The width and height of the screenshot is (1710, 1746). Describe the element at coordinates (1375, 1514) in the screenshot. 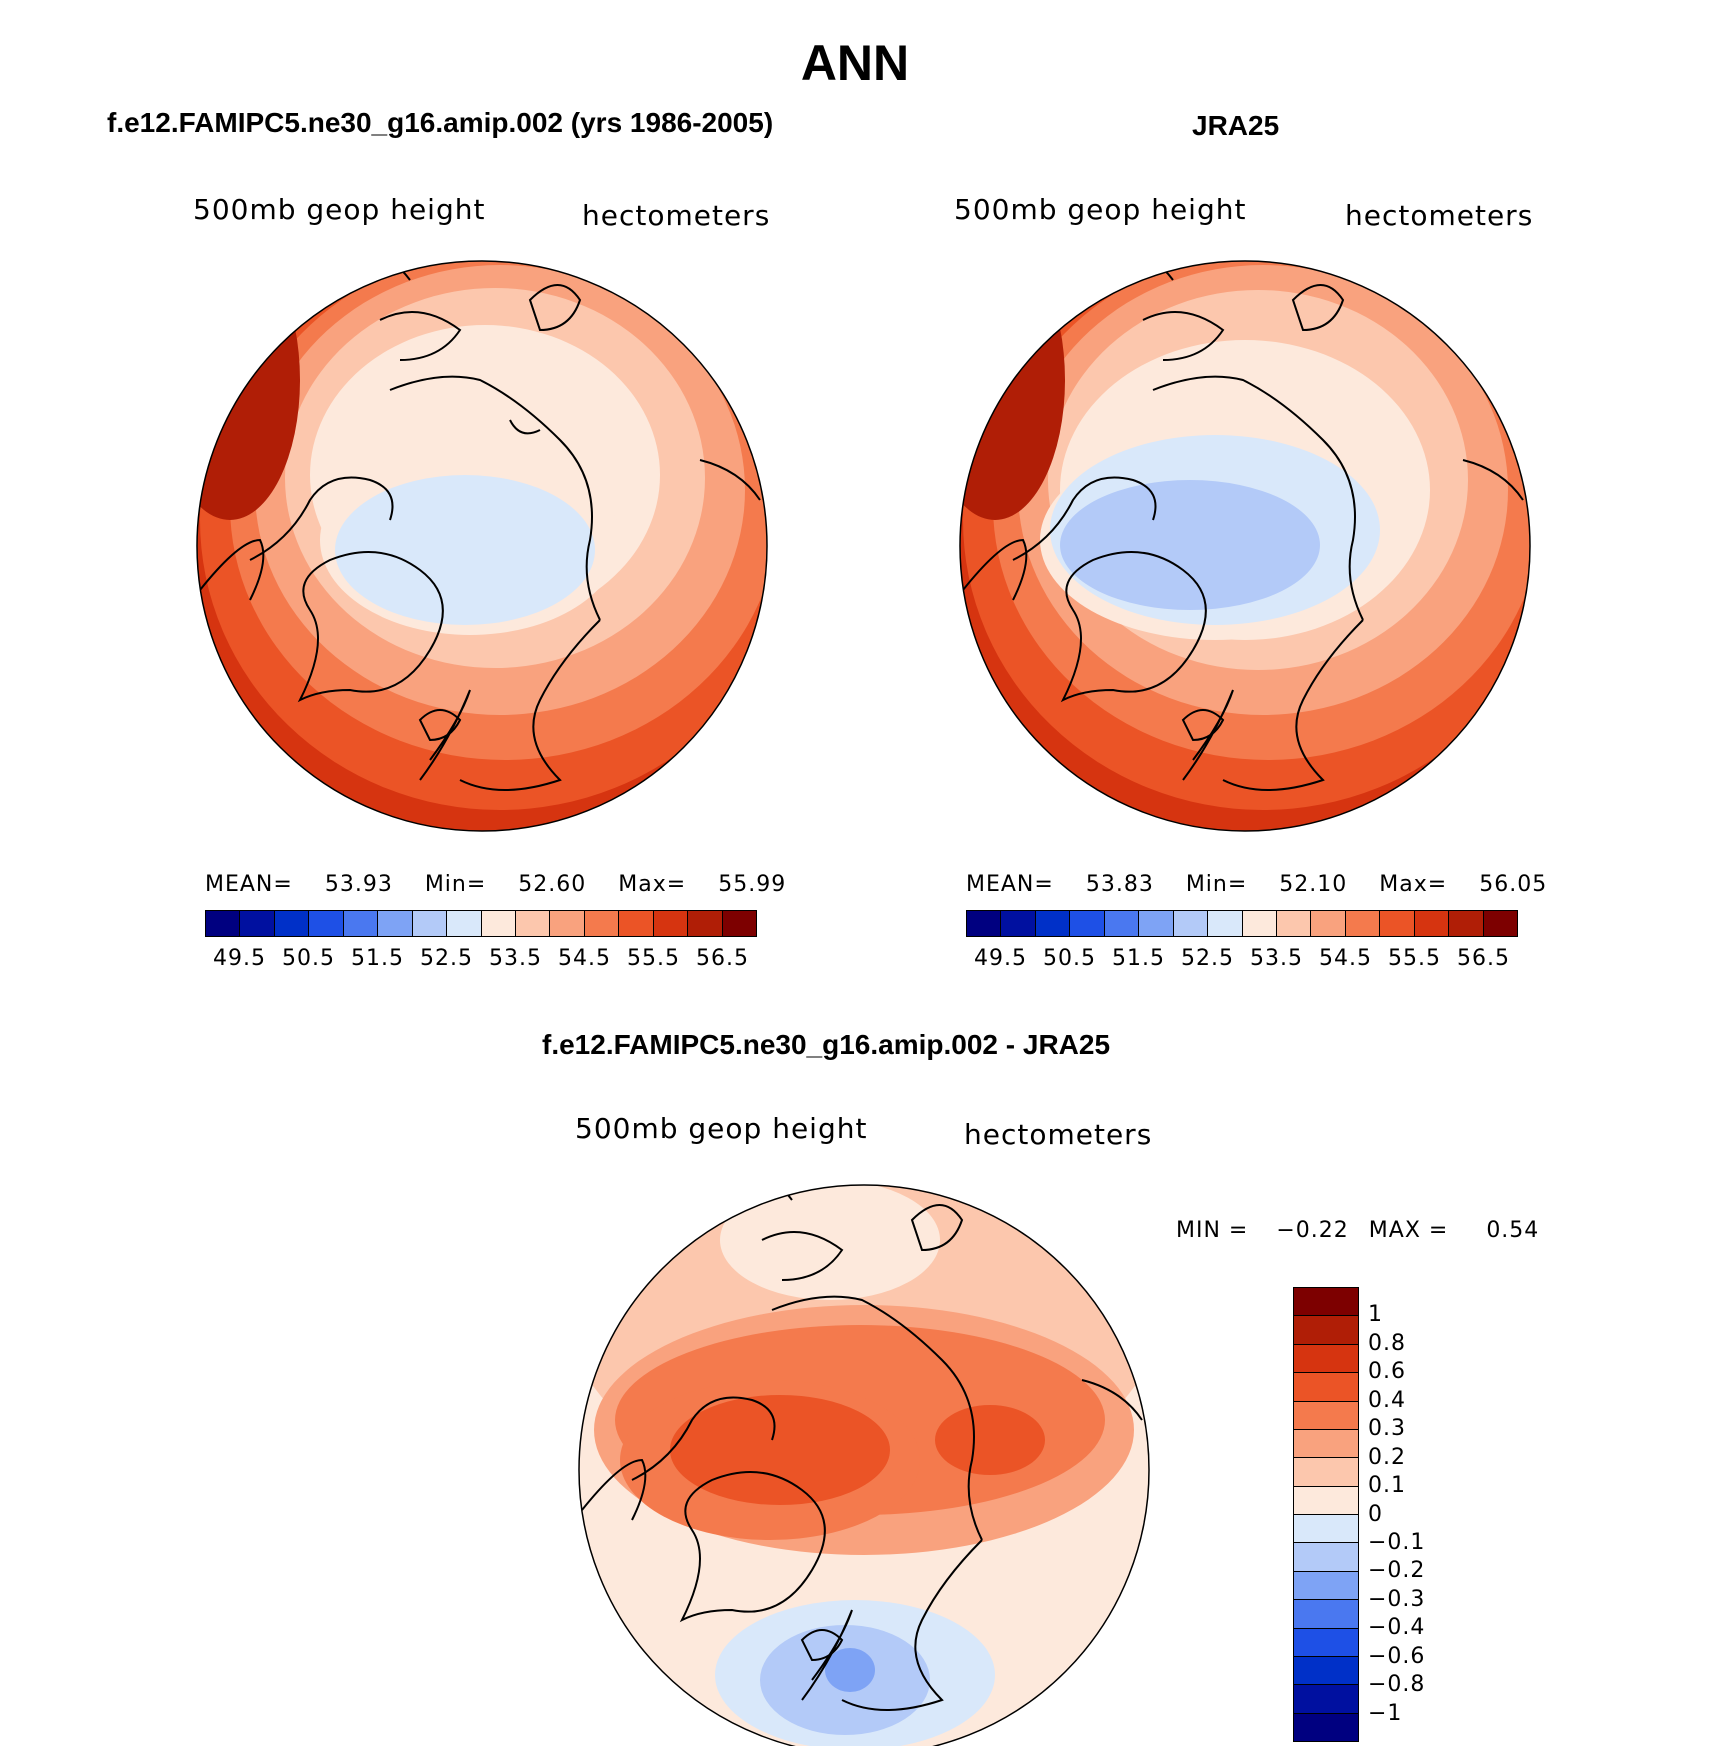

I see `diff-colorbar-tick-label: 0` at that location.